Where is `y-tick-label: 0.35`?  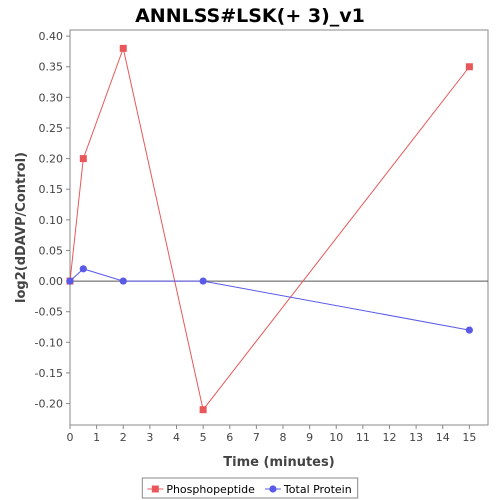
y-tick-label: 0.35 is located at coordinates (51, 67).